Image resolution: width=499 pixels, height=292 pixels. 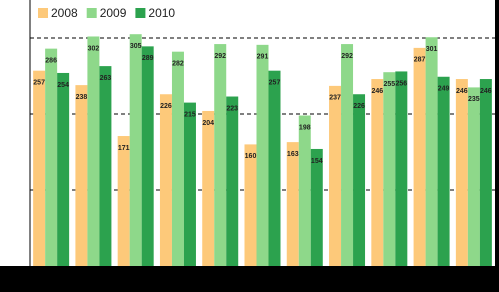 I want to click on value-label: 305, so click(x=136, y=46).